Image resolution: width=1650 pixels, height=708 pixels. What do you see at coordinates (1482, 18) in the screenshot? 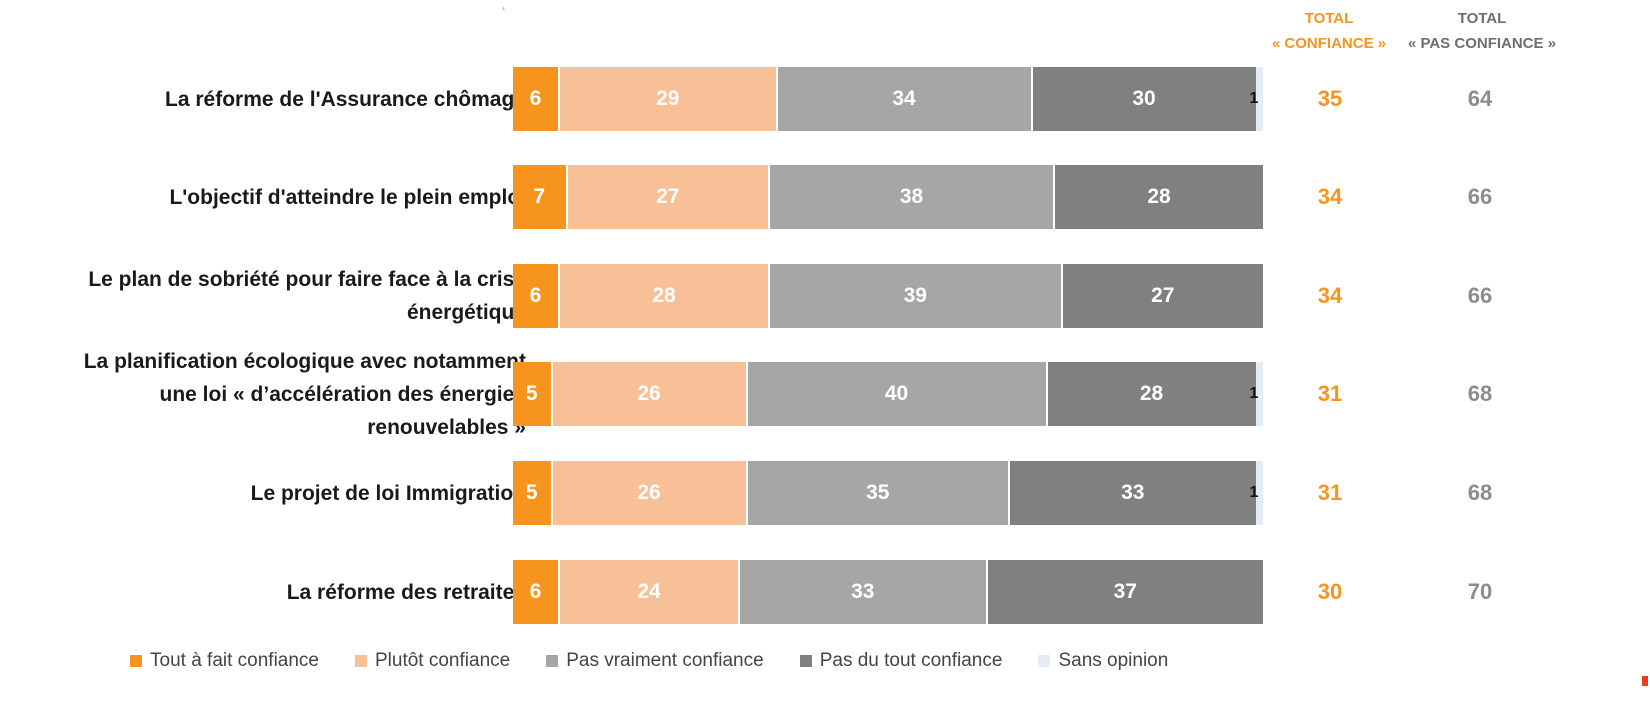
I see `header-total-pas-confiance-line1: TOTAL` at bounding box center [1482, 18].